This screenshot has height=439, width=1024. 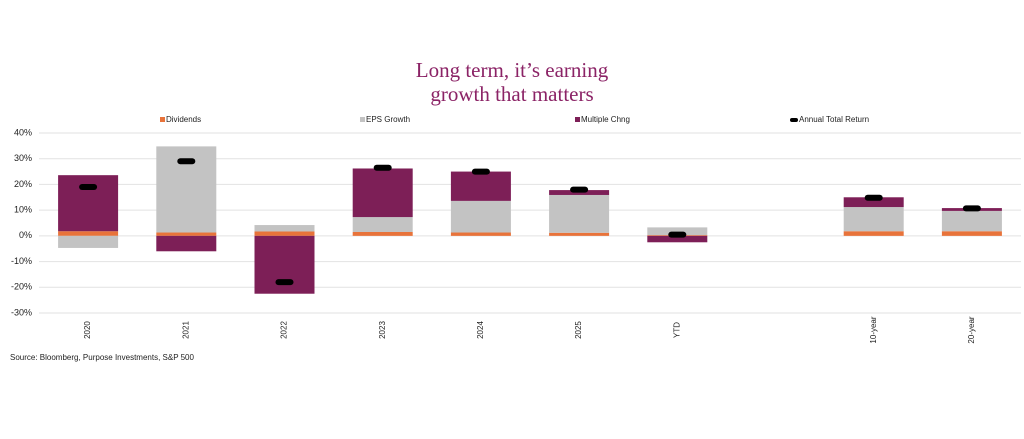 What do you see at coordinates (21, 261) in the screenshot?
I see `y-tick-label: -10%` at bounding box center [21, 261].